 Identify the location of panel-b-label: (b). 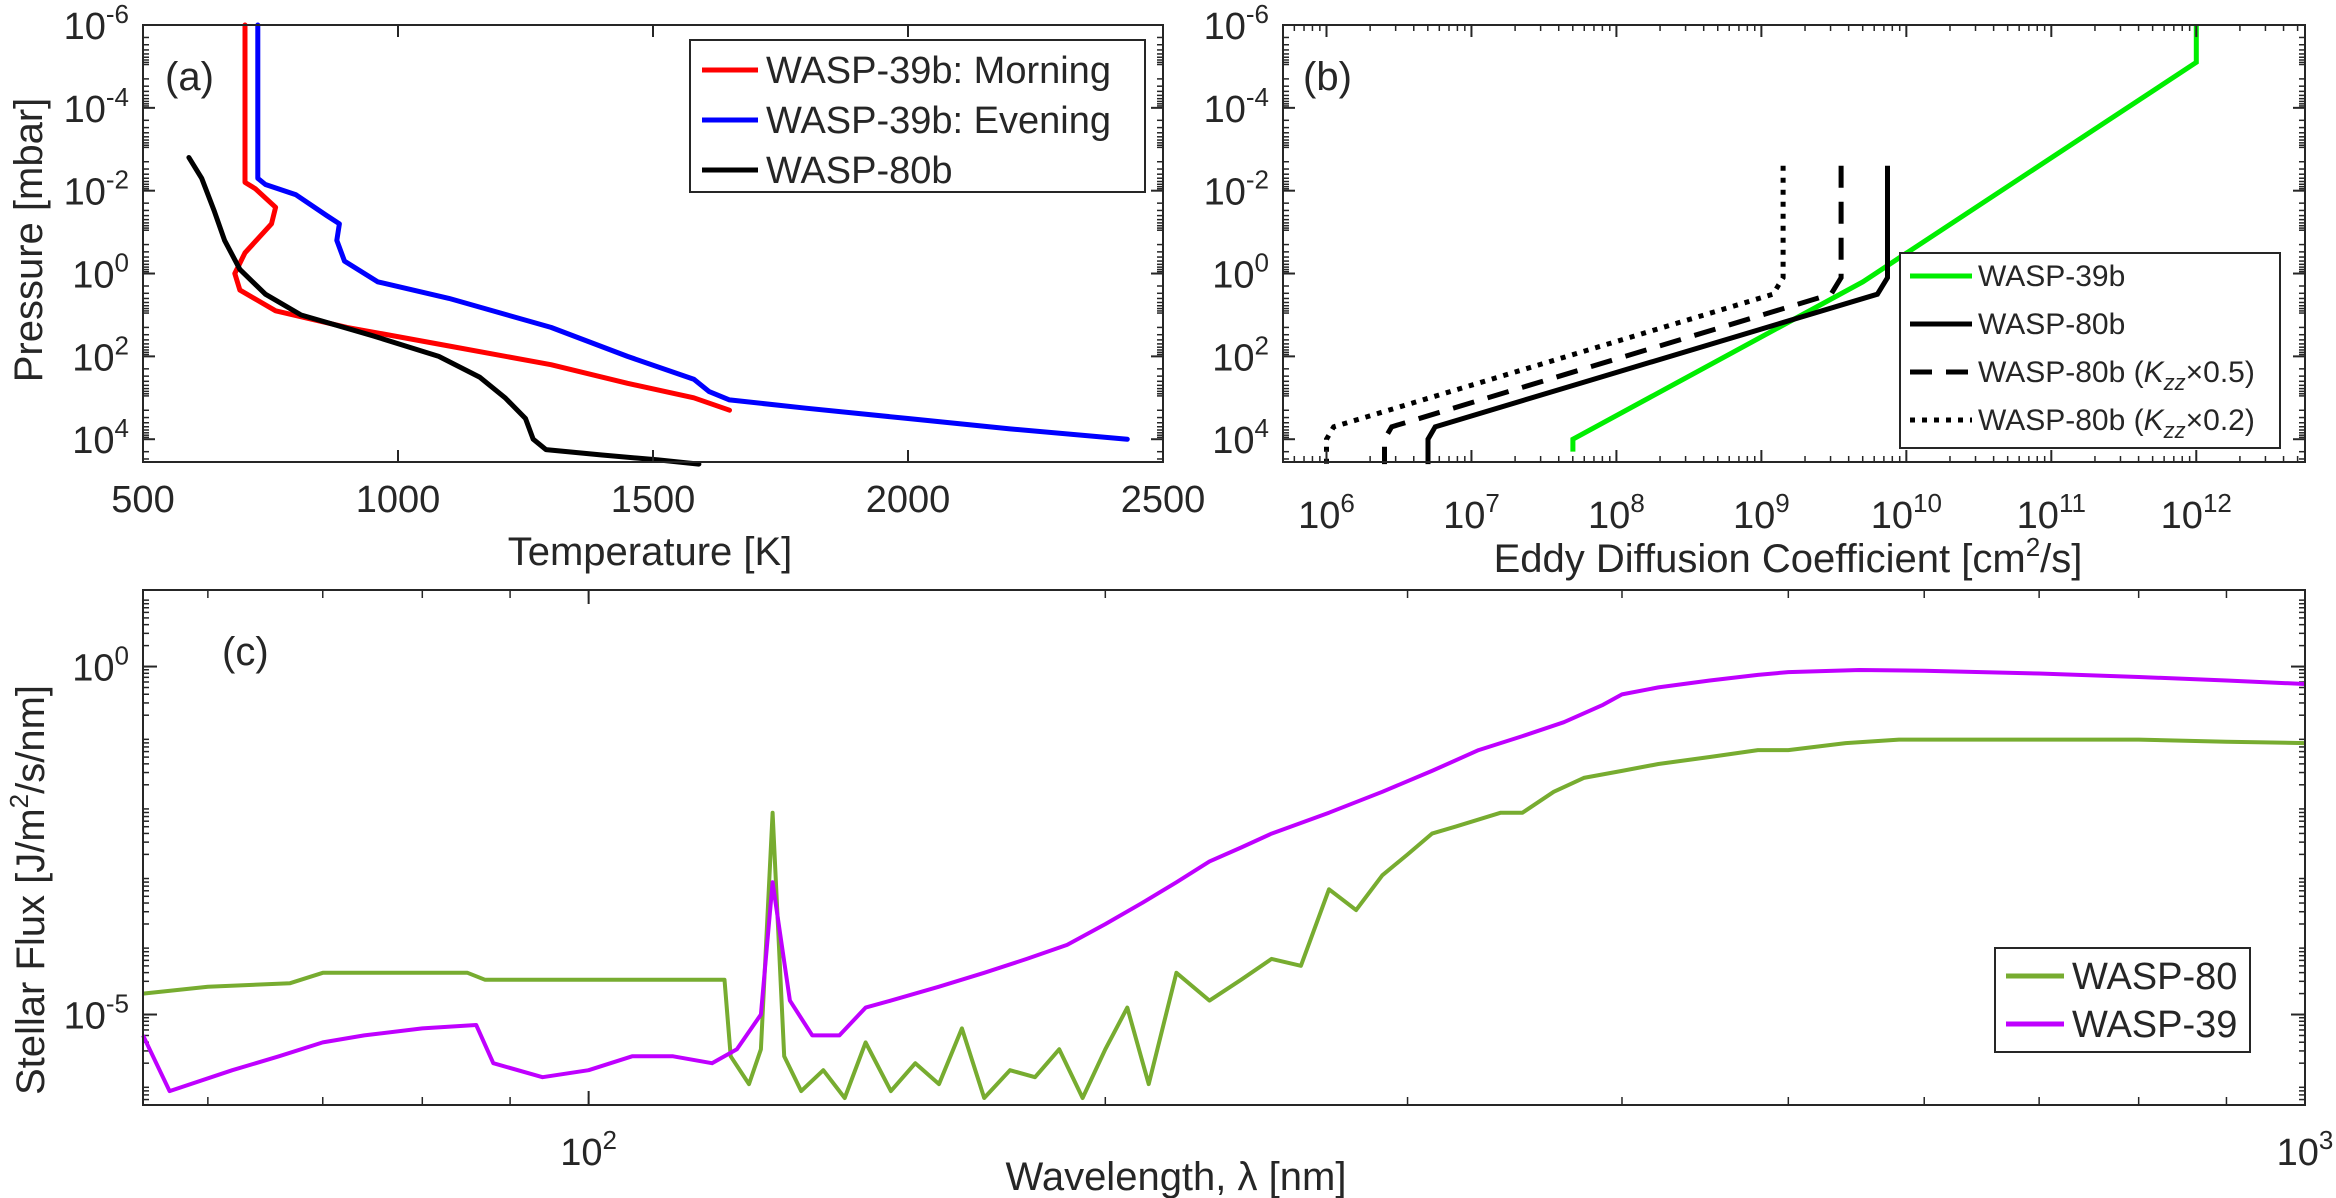
(1327, 77).